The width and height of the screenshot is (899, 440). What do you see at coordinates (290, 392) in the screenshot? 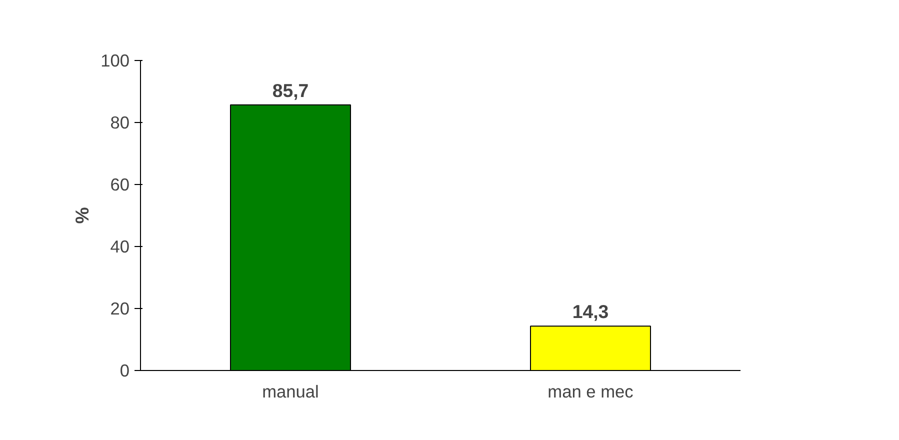
I see `x-tick-label: manual` at bounding box center [290, 392].